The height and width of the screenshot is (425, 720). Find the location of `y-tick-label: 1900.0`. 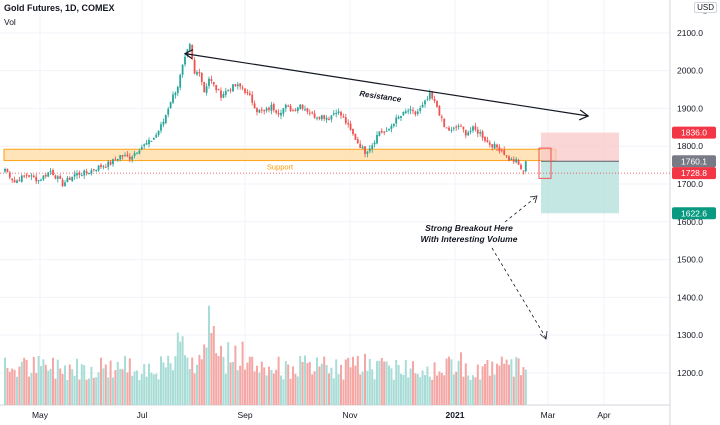

y-tick-label: 1900.0 is located at coordinates (690, 108).